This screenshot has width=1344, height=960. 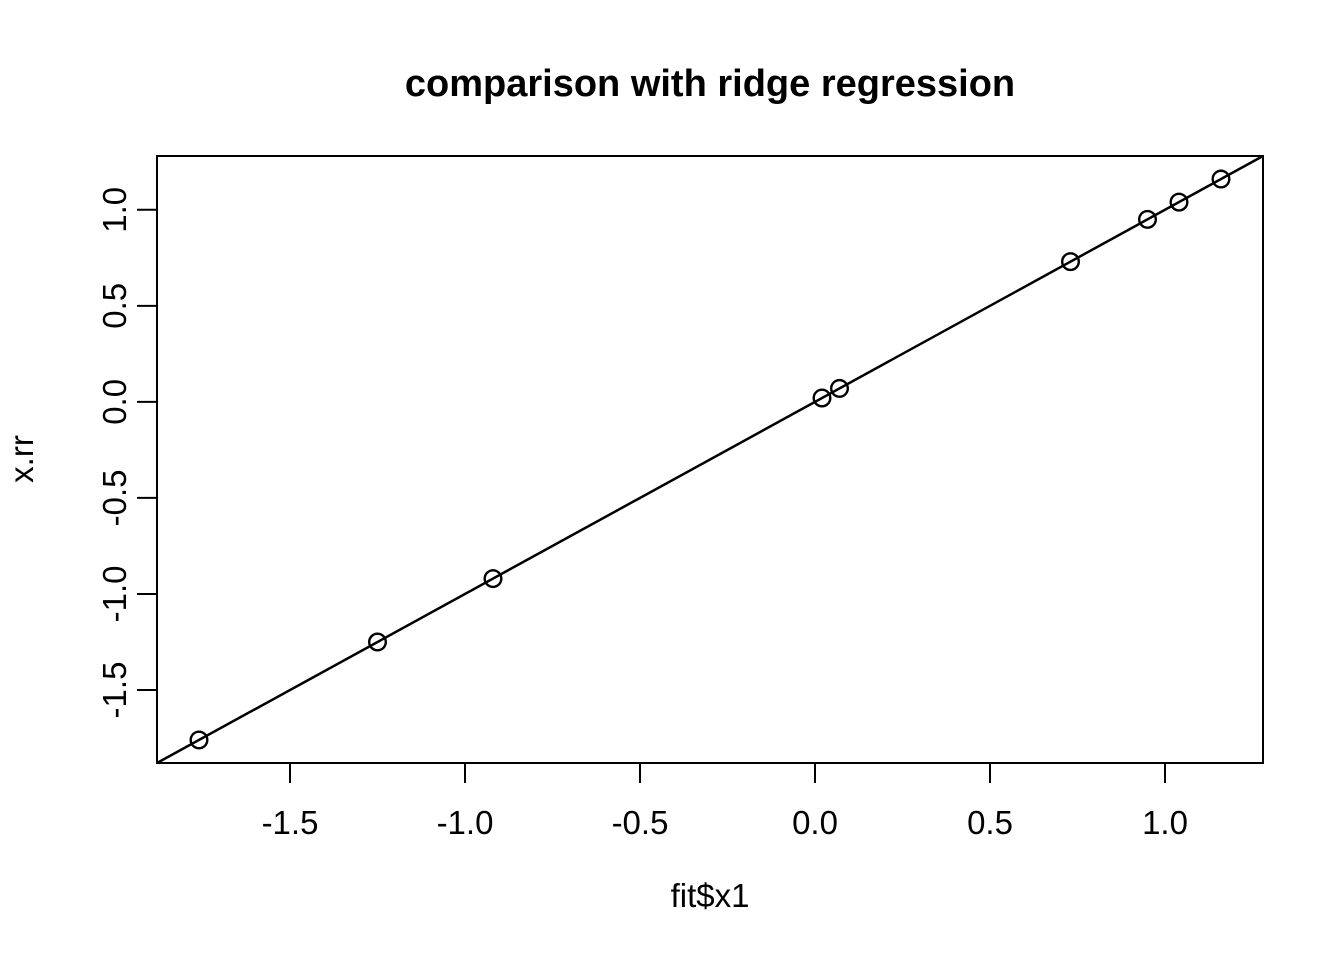 What do you see at coordinates (126, 453) in the screenshot?
I see `y-axis: -1.5 -1.0 -0.5 0.0 0.5 1.0` at bounding box center [126, 453].